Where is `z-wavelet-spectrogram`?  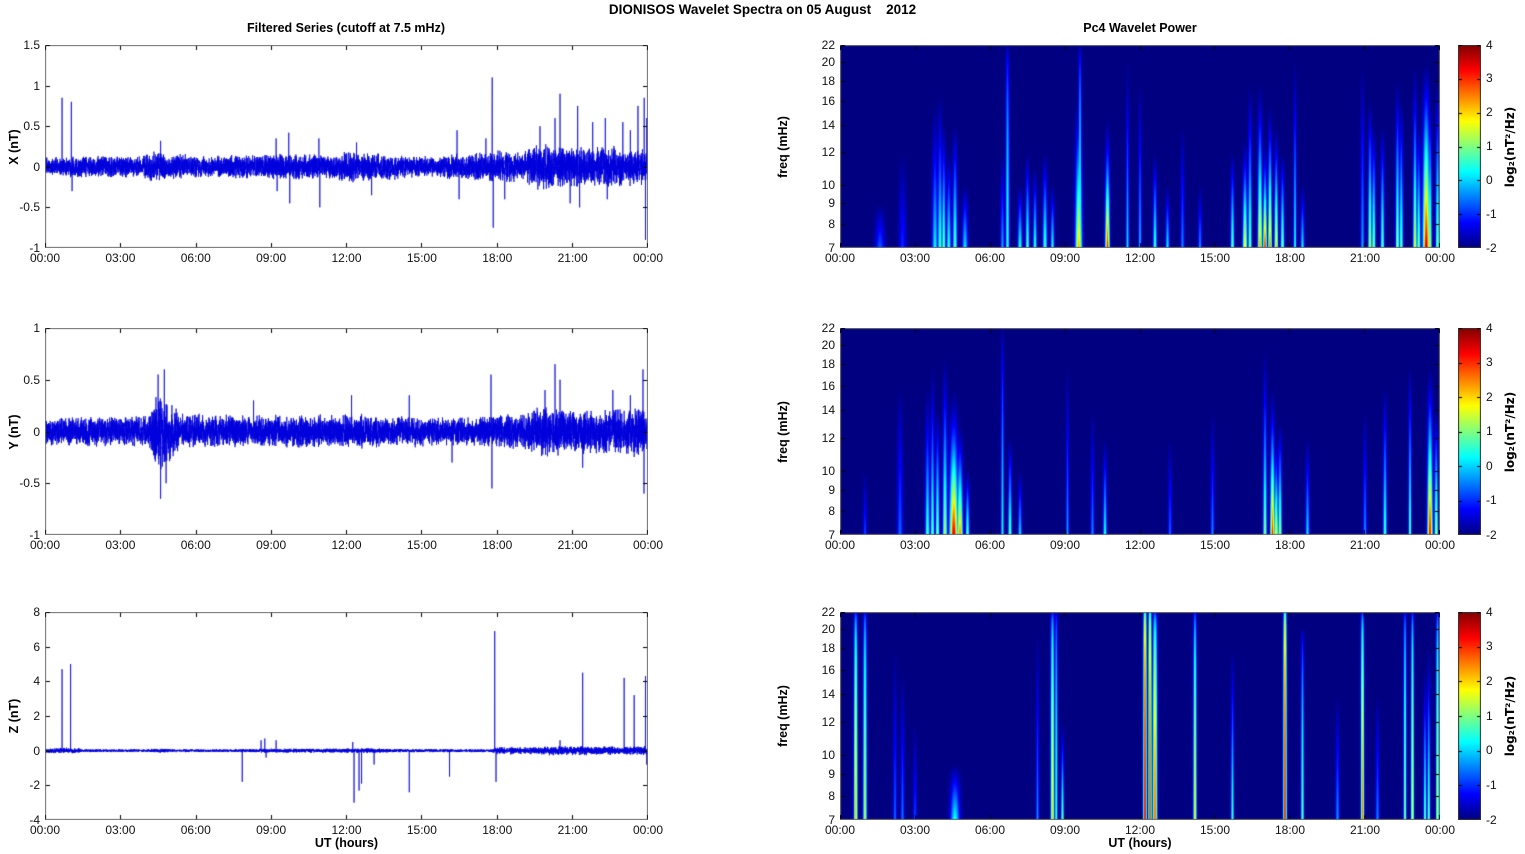 z-wavelet-spectrogram is located at coordinates (1140, 716).